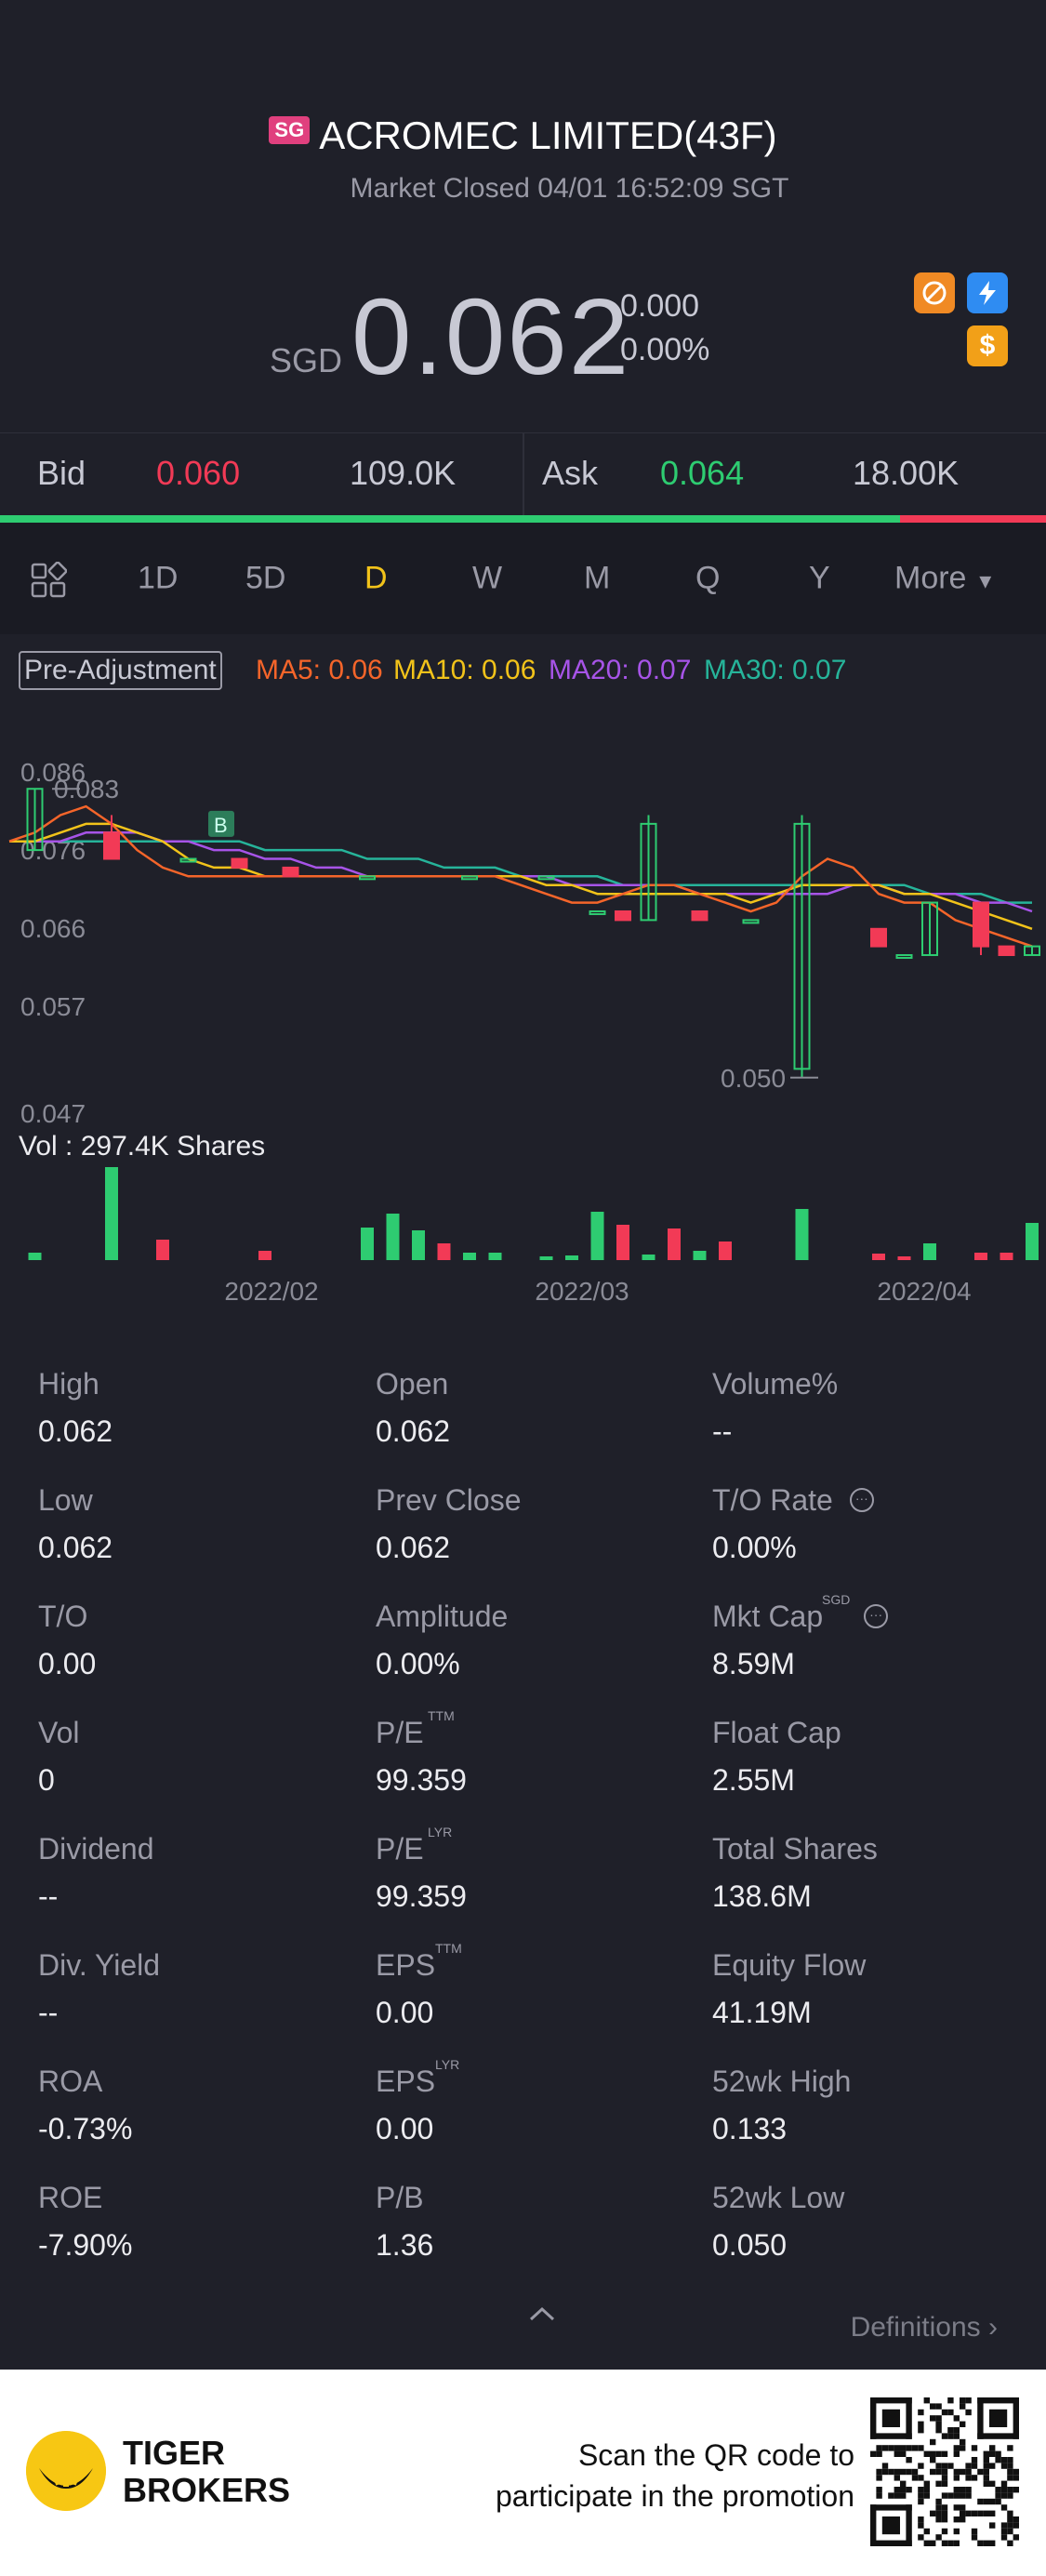 This screenshot has height=2576, width=1046. I want to click on stat-superscript: TTM, so click(441, 1715).